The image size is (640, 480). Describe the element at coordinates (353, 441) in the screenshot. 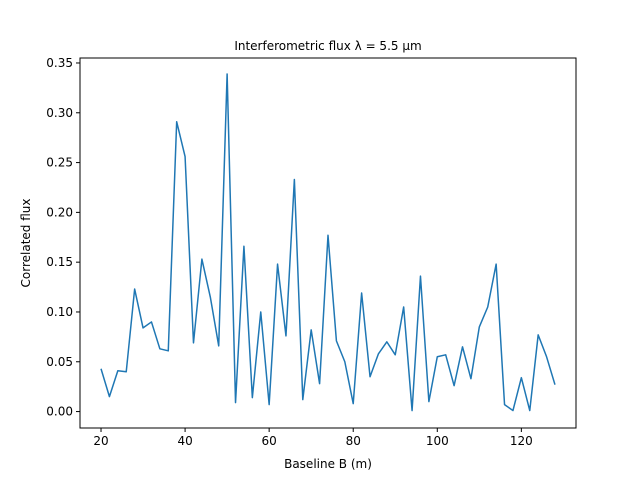

I see `x-tick-label: 80` at that location.